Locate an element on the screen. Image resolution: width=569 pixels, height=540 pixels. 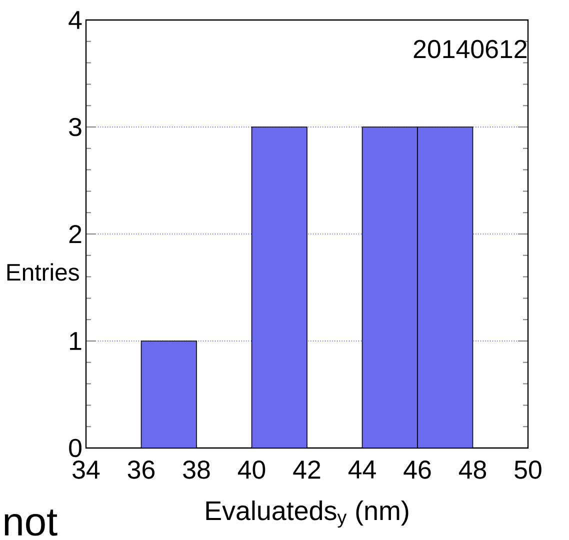
x-tick-label: 34 is located at coordinates (86, 469).